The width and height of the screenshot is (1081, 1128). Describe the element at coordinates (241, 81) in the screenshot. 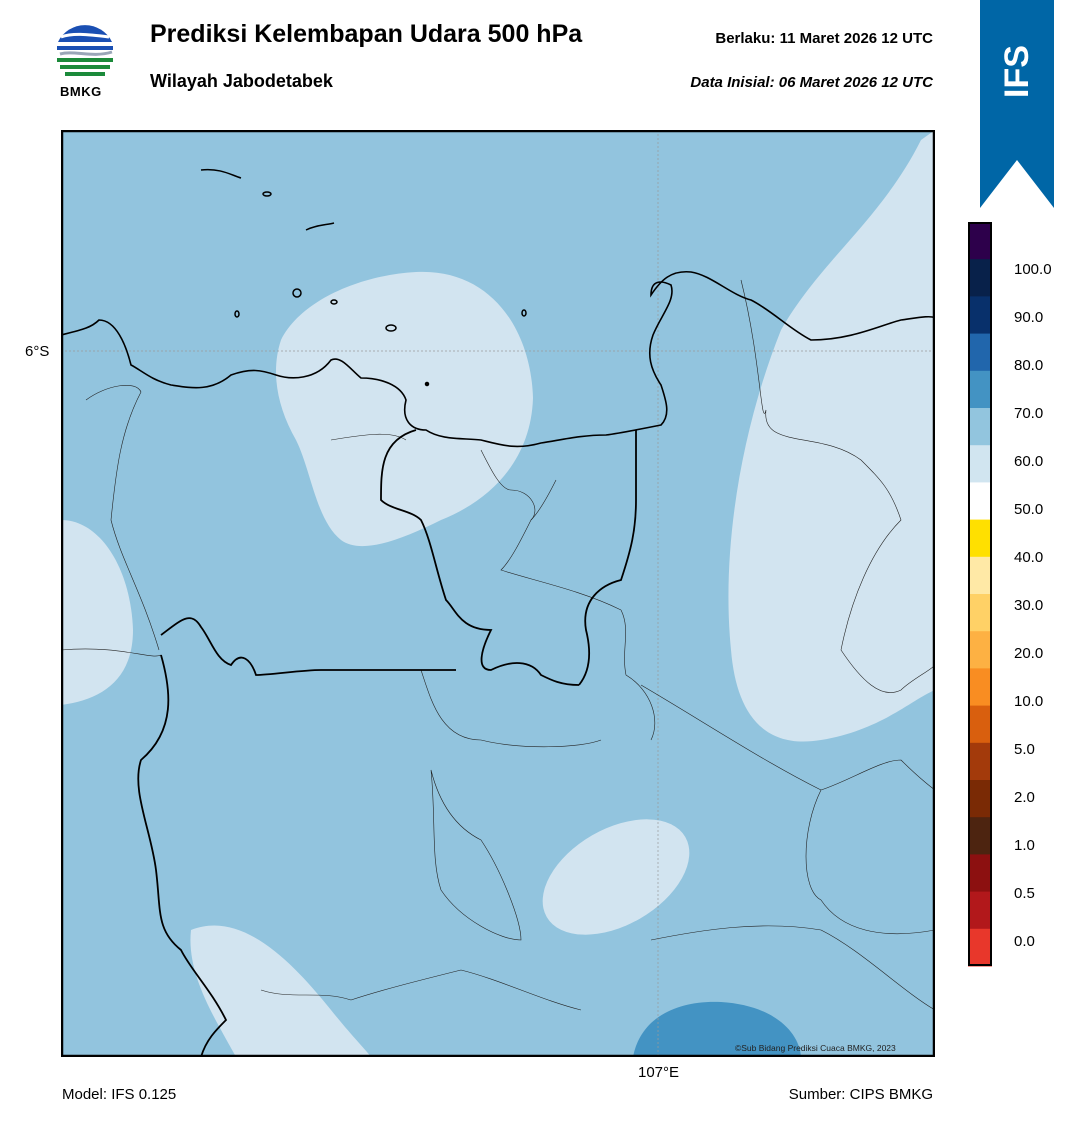

I see `chart-subtitle: Wilayah Jabodetabek` at that location.